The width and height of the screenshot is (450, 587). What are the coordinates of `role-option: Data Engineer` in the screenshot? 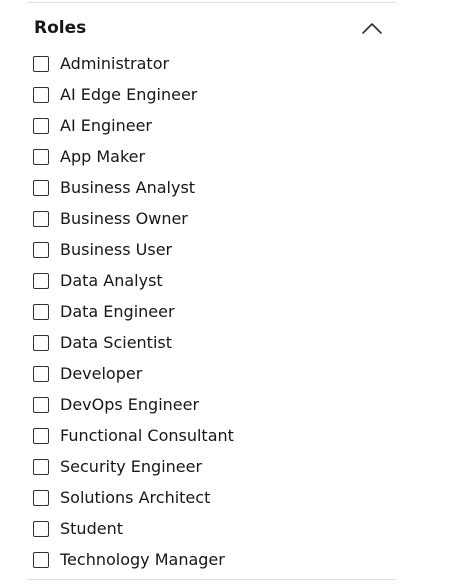 It's located at (133, 311).